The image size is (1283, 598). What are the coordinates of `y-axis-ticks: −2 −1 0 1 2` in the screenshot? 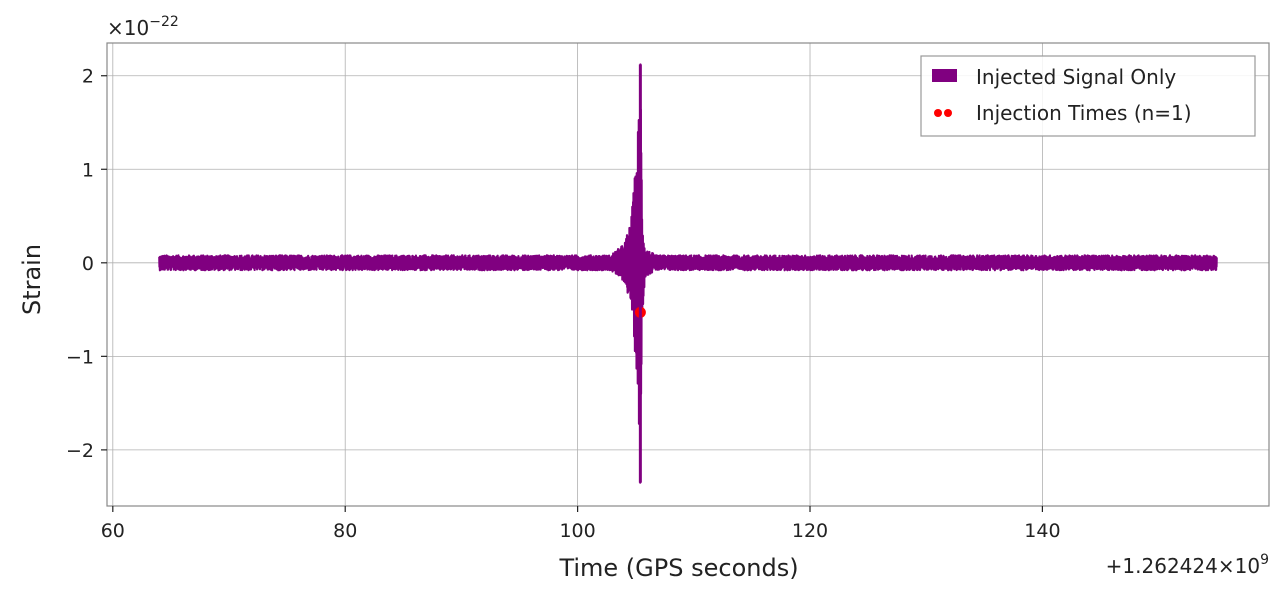 It's located at (86, 264).